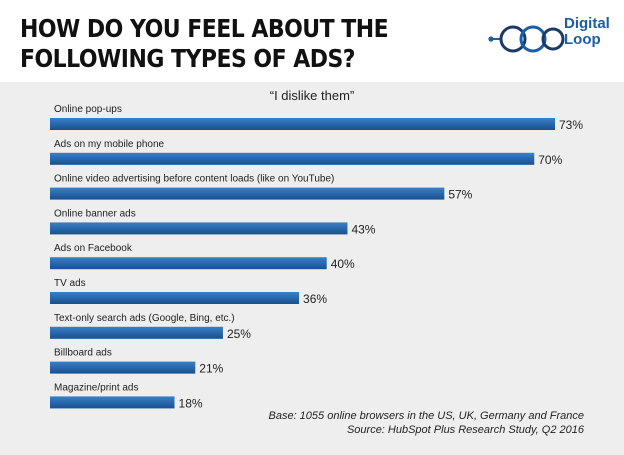 The width and height of the screenshot is (624, 455). What do you see at coordinates (363, 229) in the screenshot?
I see `data-label: 43%` at bounding box center [363, 229].